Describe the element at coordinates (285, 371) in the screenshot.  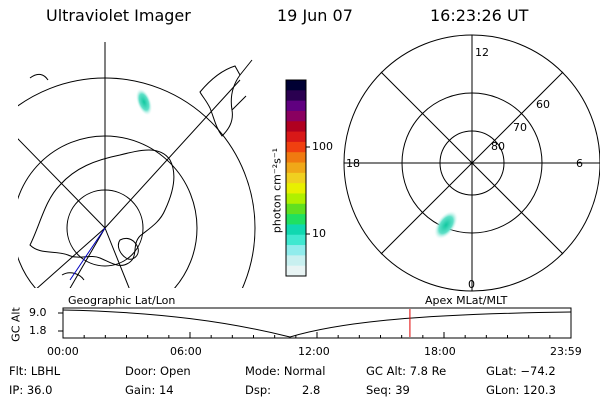
I see `mode-info: Mode: Normal` at that location.